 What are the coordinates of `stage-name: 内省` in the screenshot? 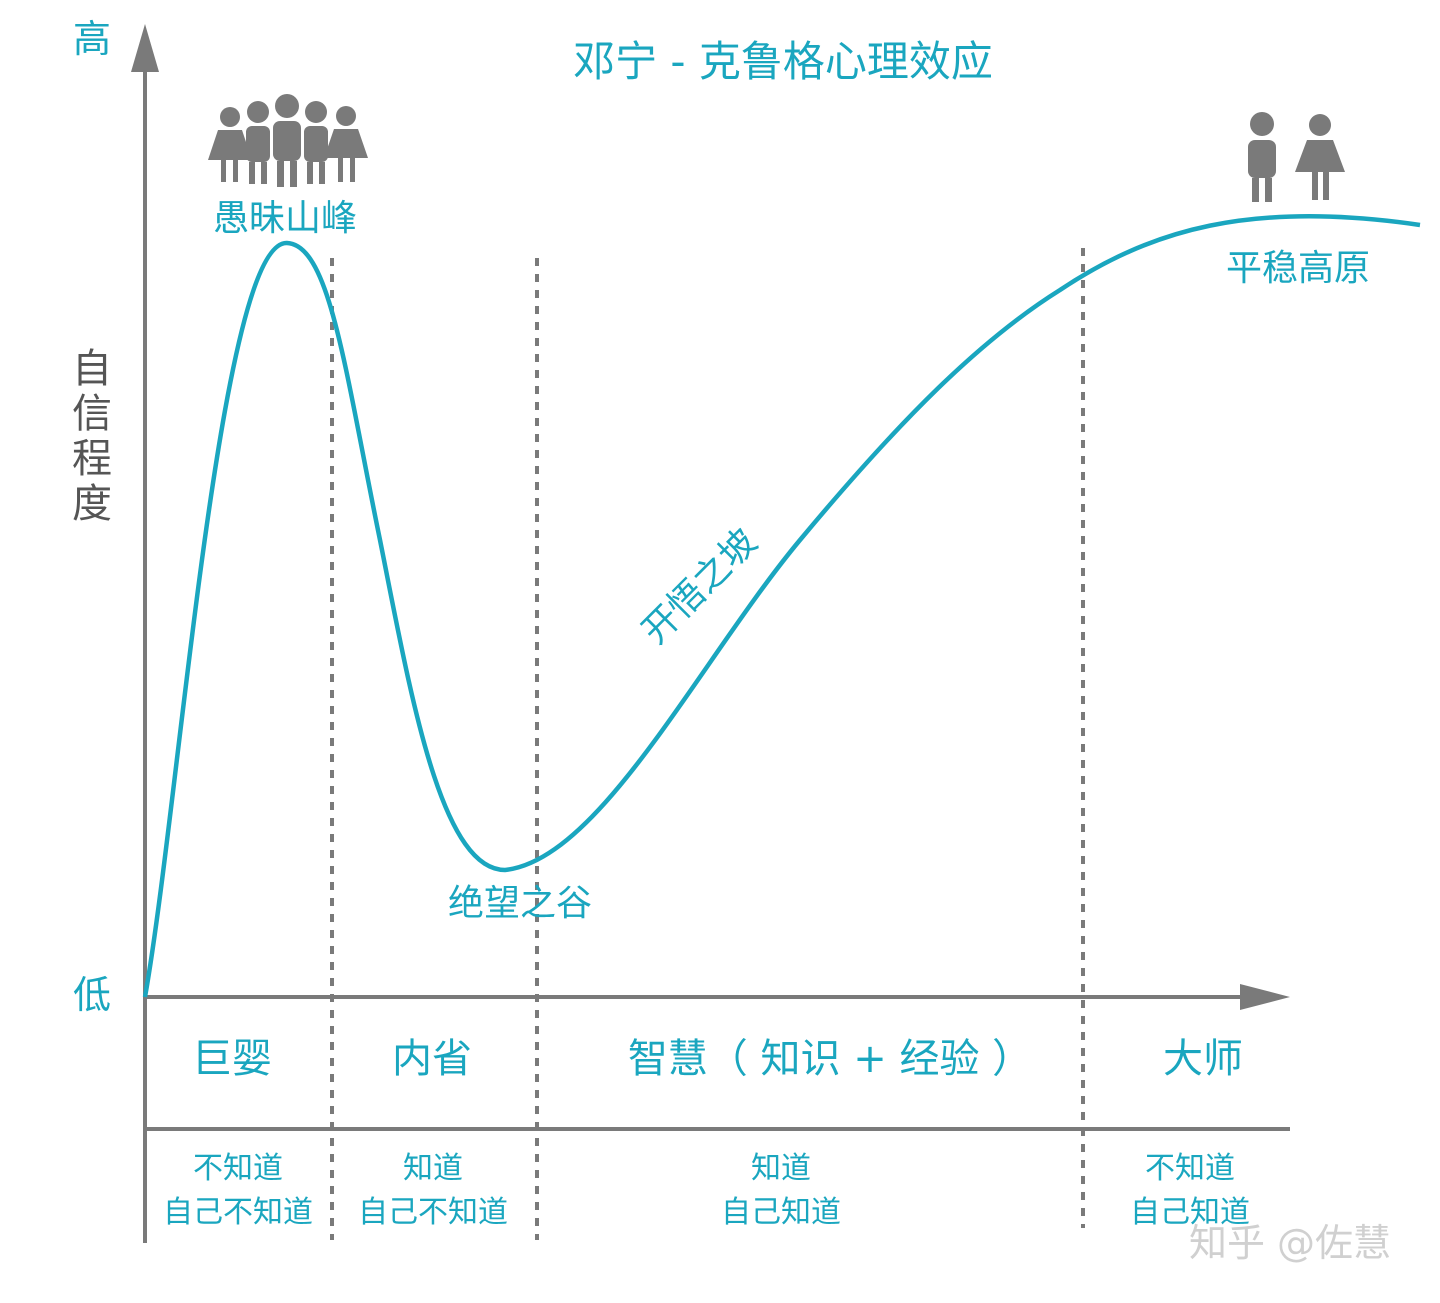 It's located at (432, 1059).